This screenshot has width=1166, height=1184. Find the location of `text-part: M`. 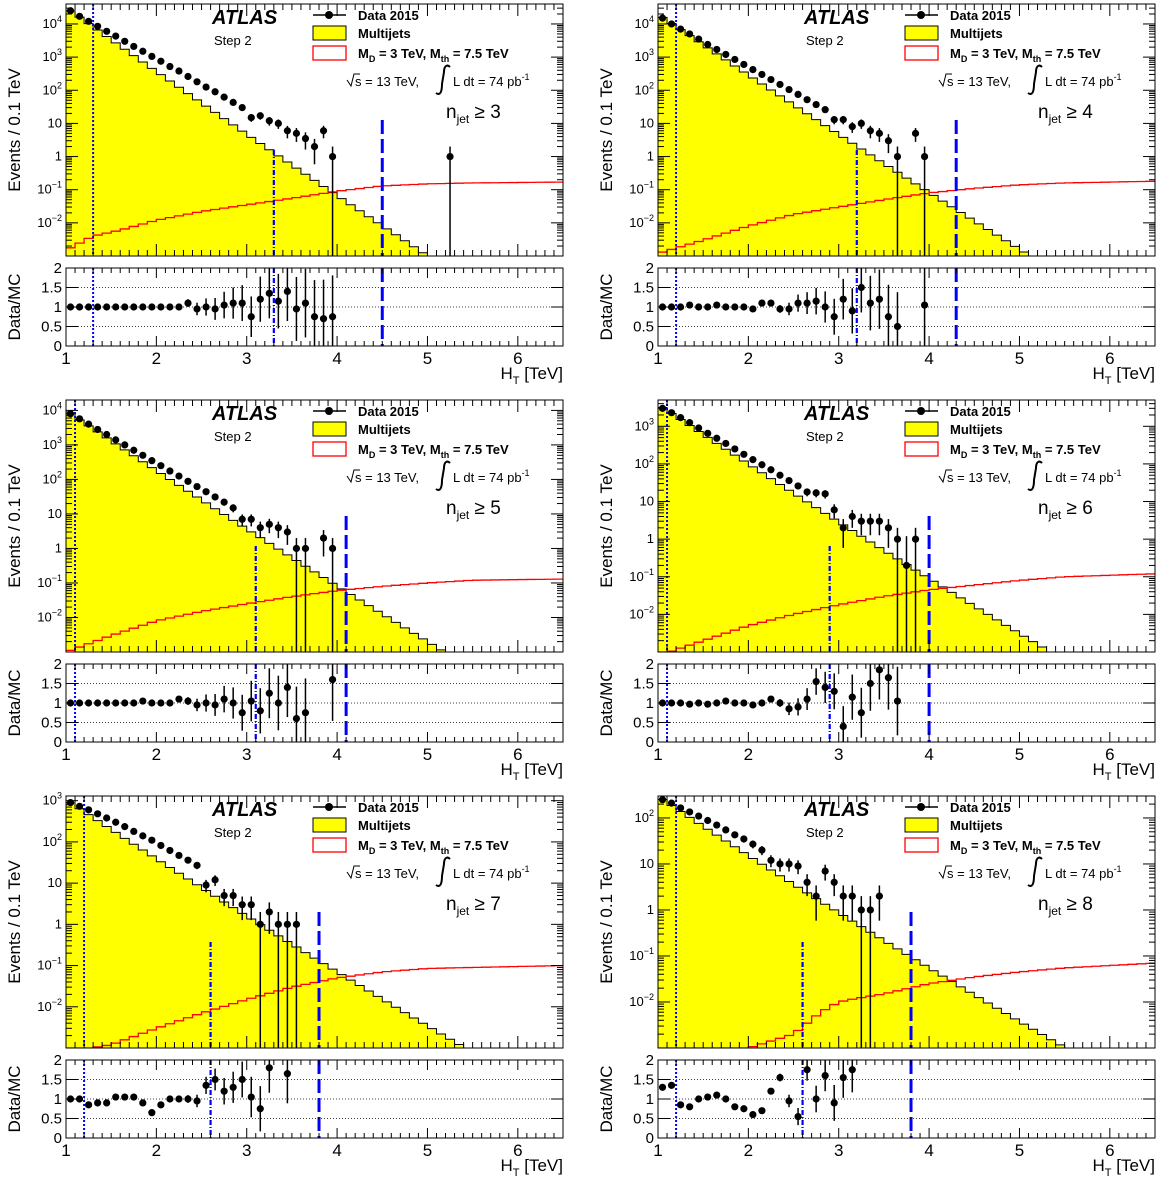

text-part: M is located at coordinates (955, 449).